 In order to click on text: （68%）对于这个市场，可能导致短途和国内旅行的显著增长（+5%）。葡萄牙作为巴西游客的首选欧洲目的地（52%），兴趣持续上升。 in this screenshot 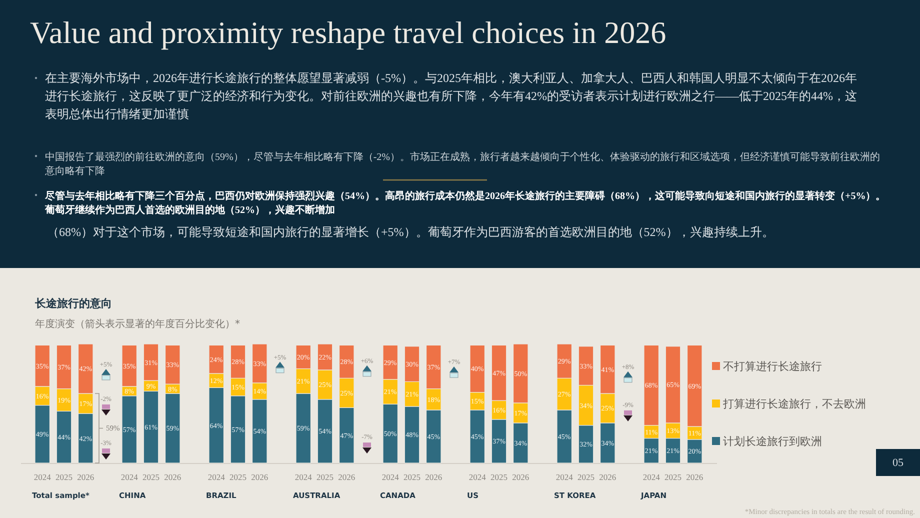, I will do `click(410, 232)`.